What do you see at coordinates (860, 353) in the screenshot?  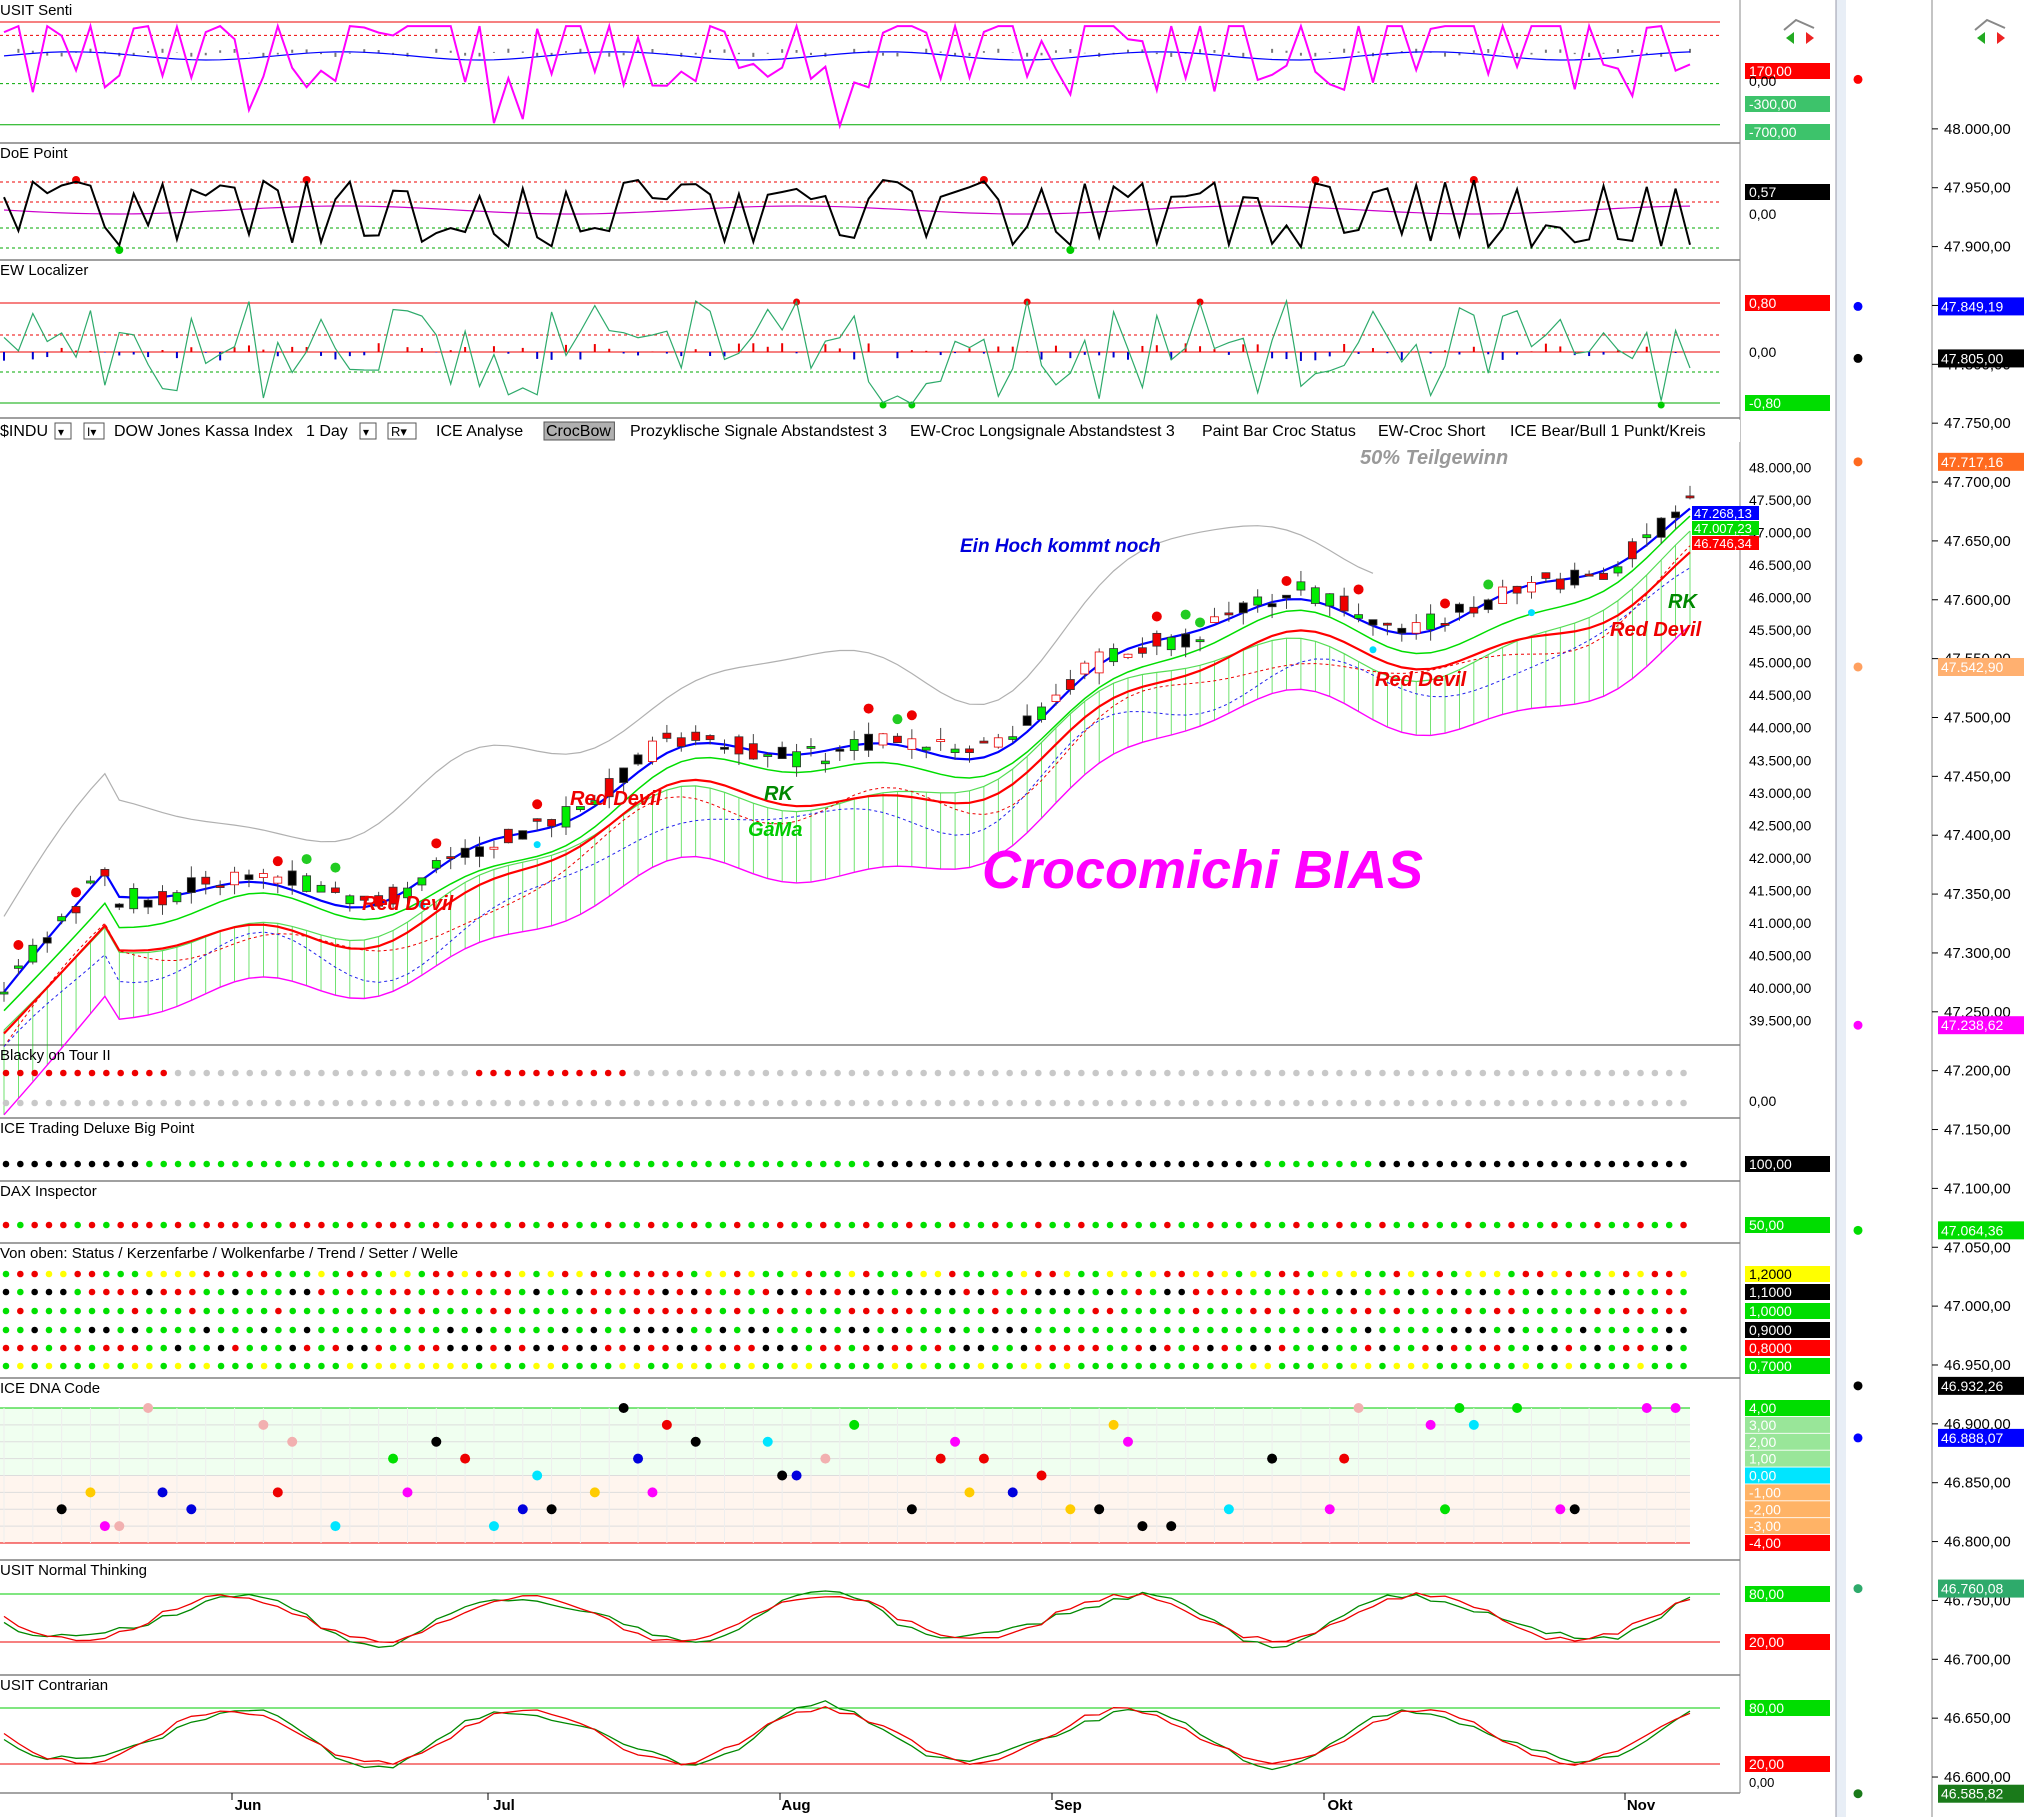 I see `ew-localizer-panel` at bounding box center [860, 353].